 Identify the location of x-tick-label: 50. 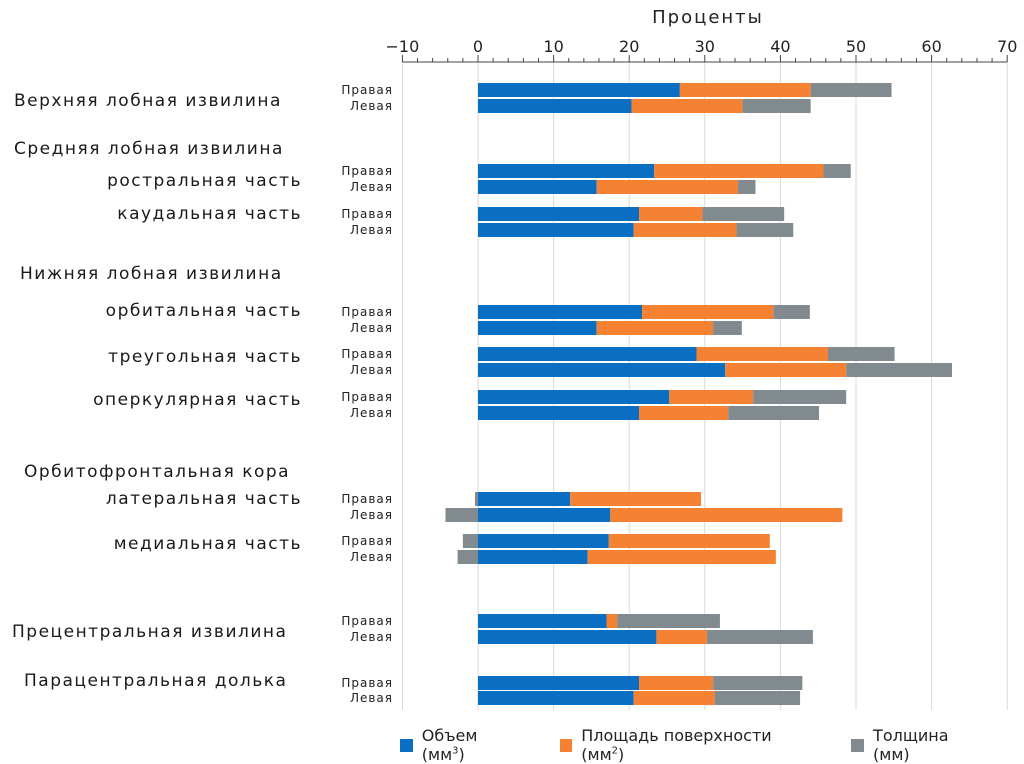
(856, 46).